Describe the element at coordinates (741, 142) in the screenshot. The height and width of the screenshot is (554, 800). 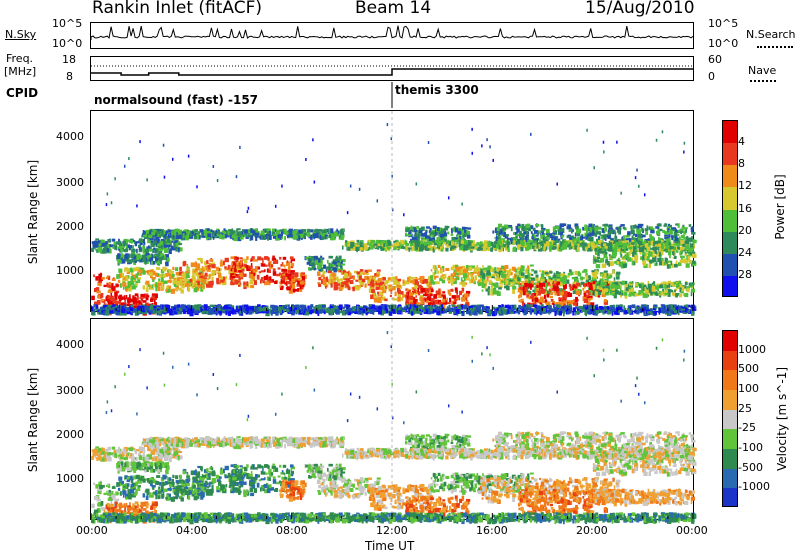
I see `colorbar-tick: 4` at that location.